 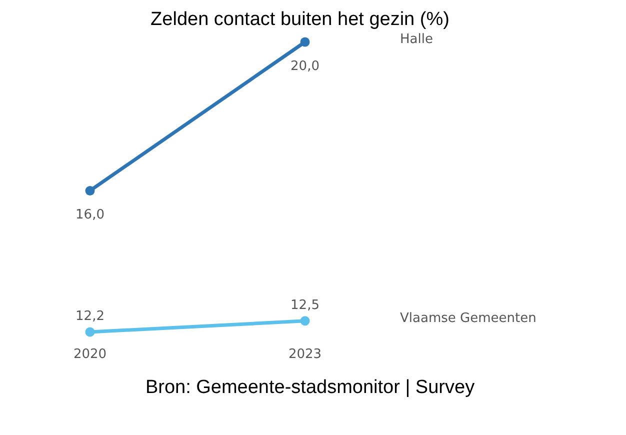 What do you see at coordinates (305, 305) in the screenshot?
I see `data-label: 12,5` at bounding box center [305, 305].